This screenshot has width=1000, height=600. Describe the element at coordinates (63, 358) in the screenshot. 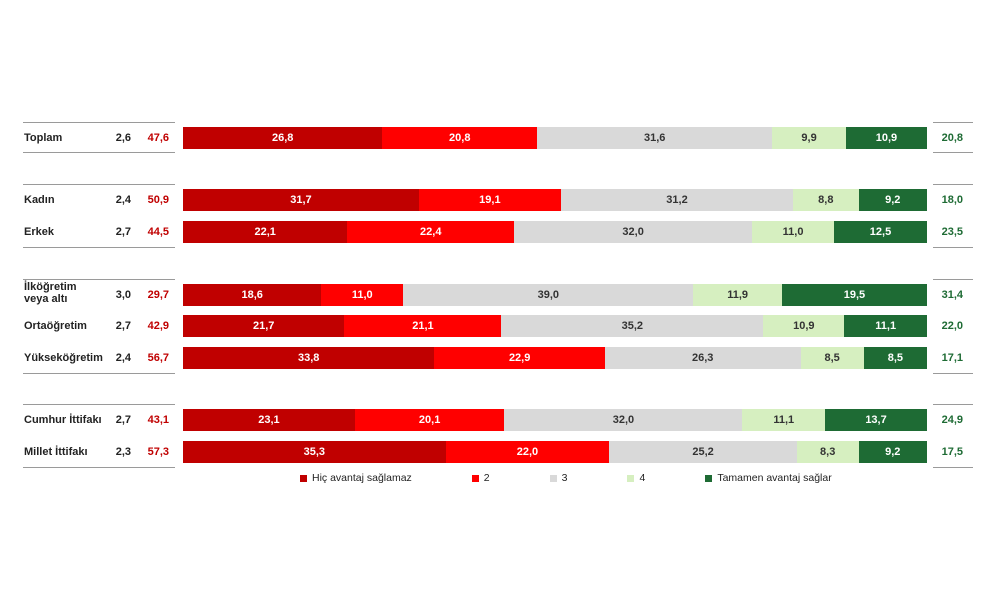

I see `row-label: Yükseköğretim` at that location.